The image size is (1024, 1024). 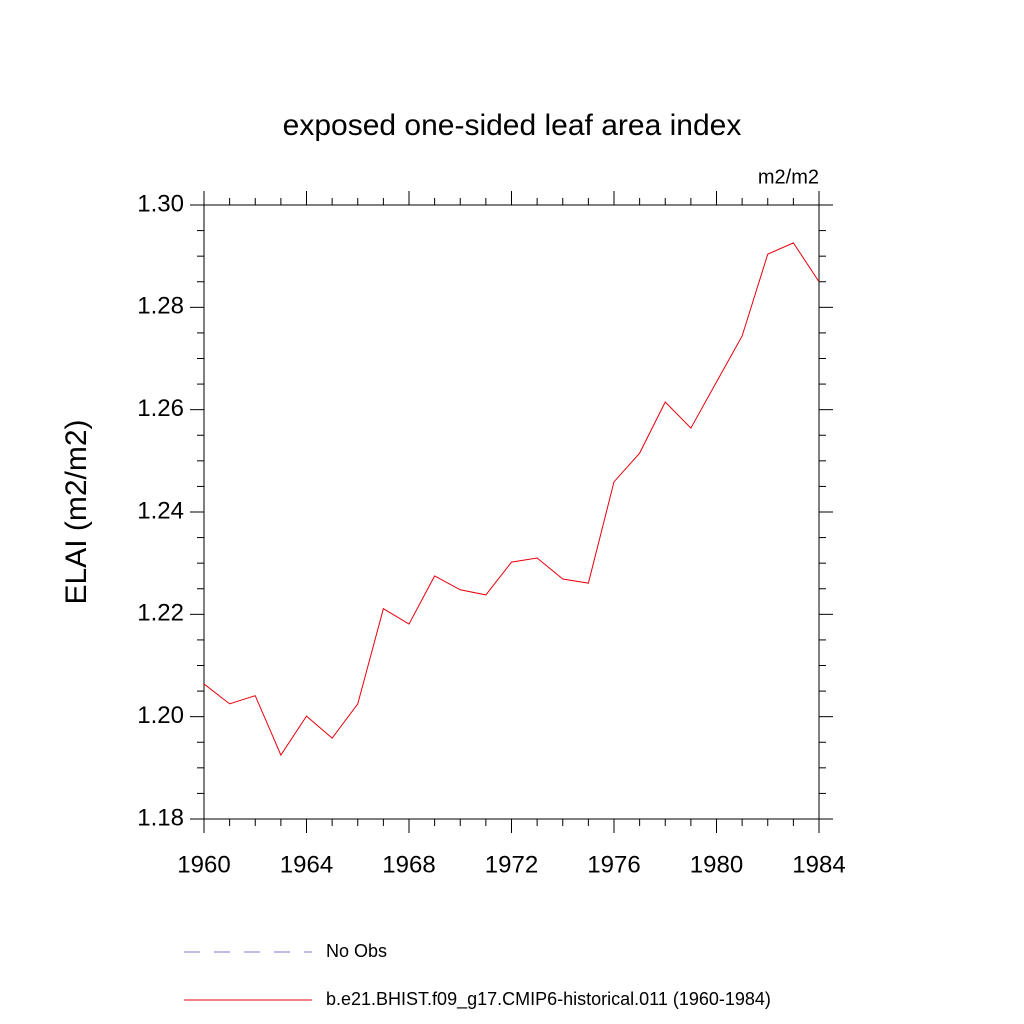 I want to click on chart-title: exposed one-sided leaf area index, so click(x=512, y=125).